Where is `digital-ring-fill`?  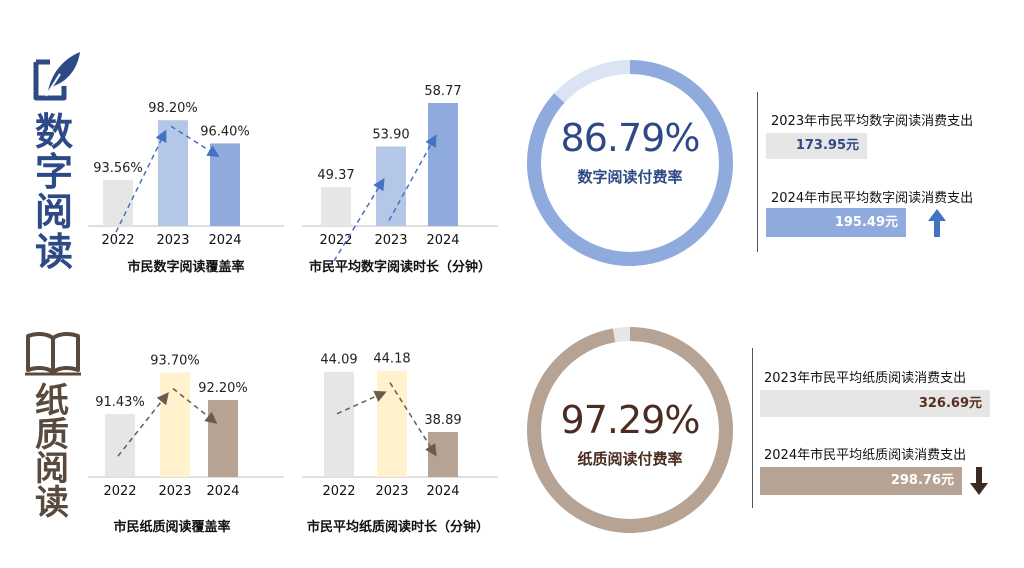 digital-ring-fill is located at coordinates (630, 163).